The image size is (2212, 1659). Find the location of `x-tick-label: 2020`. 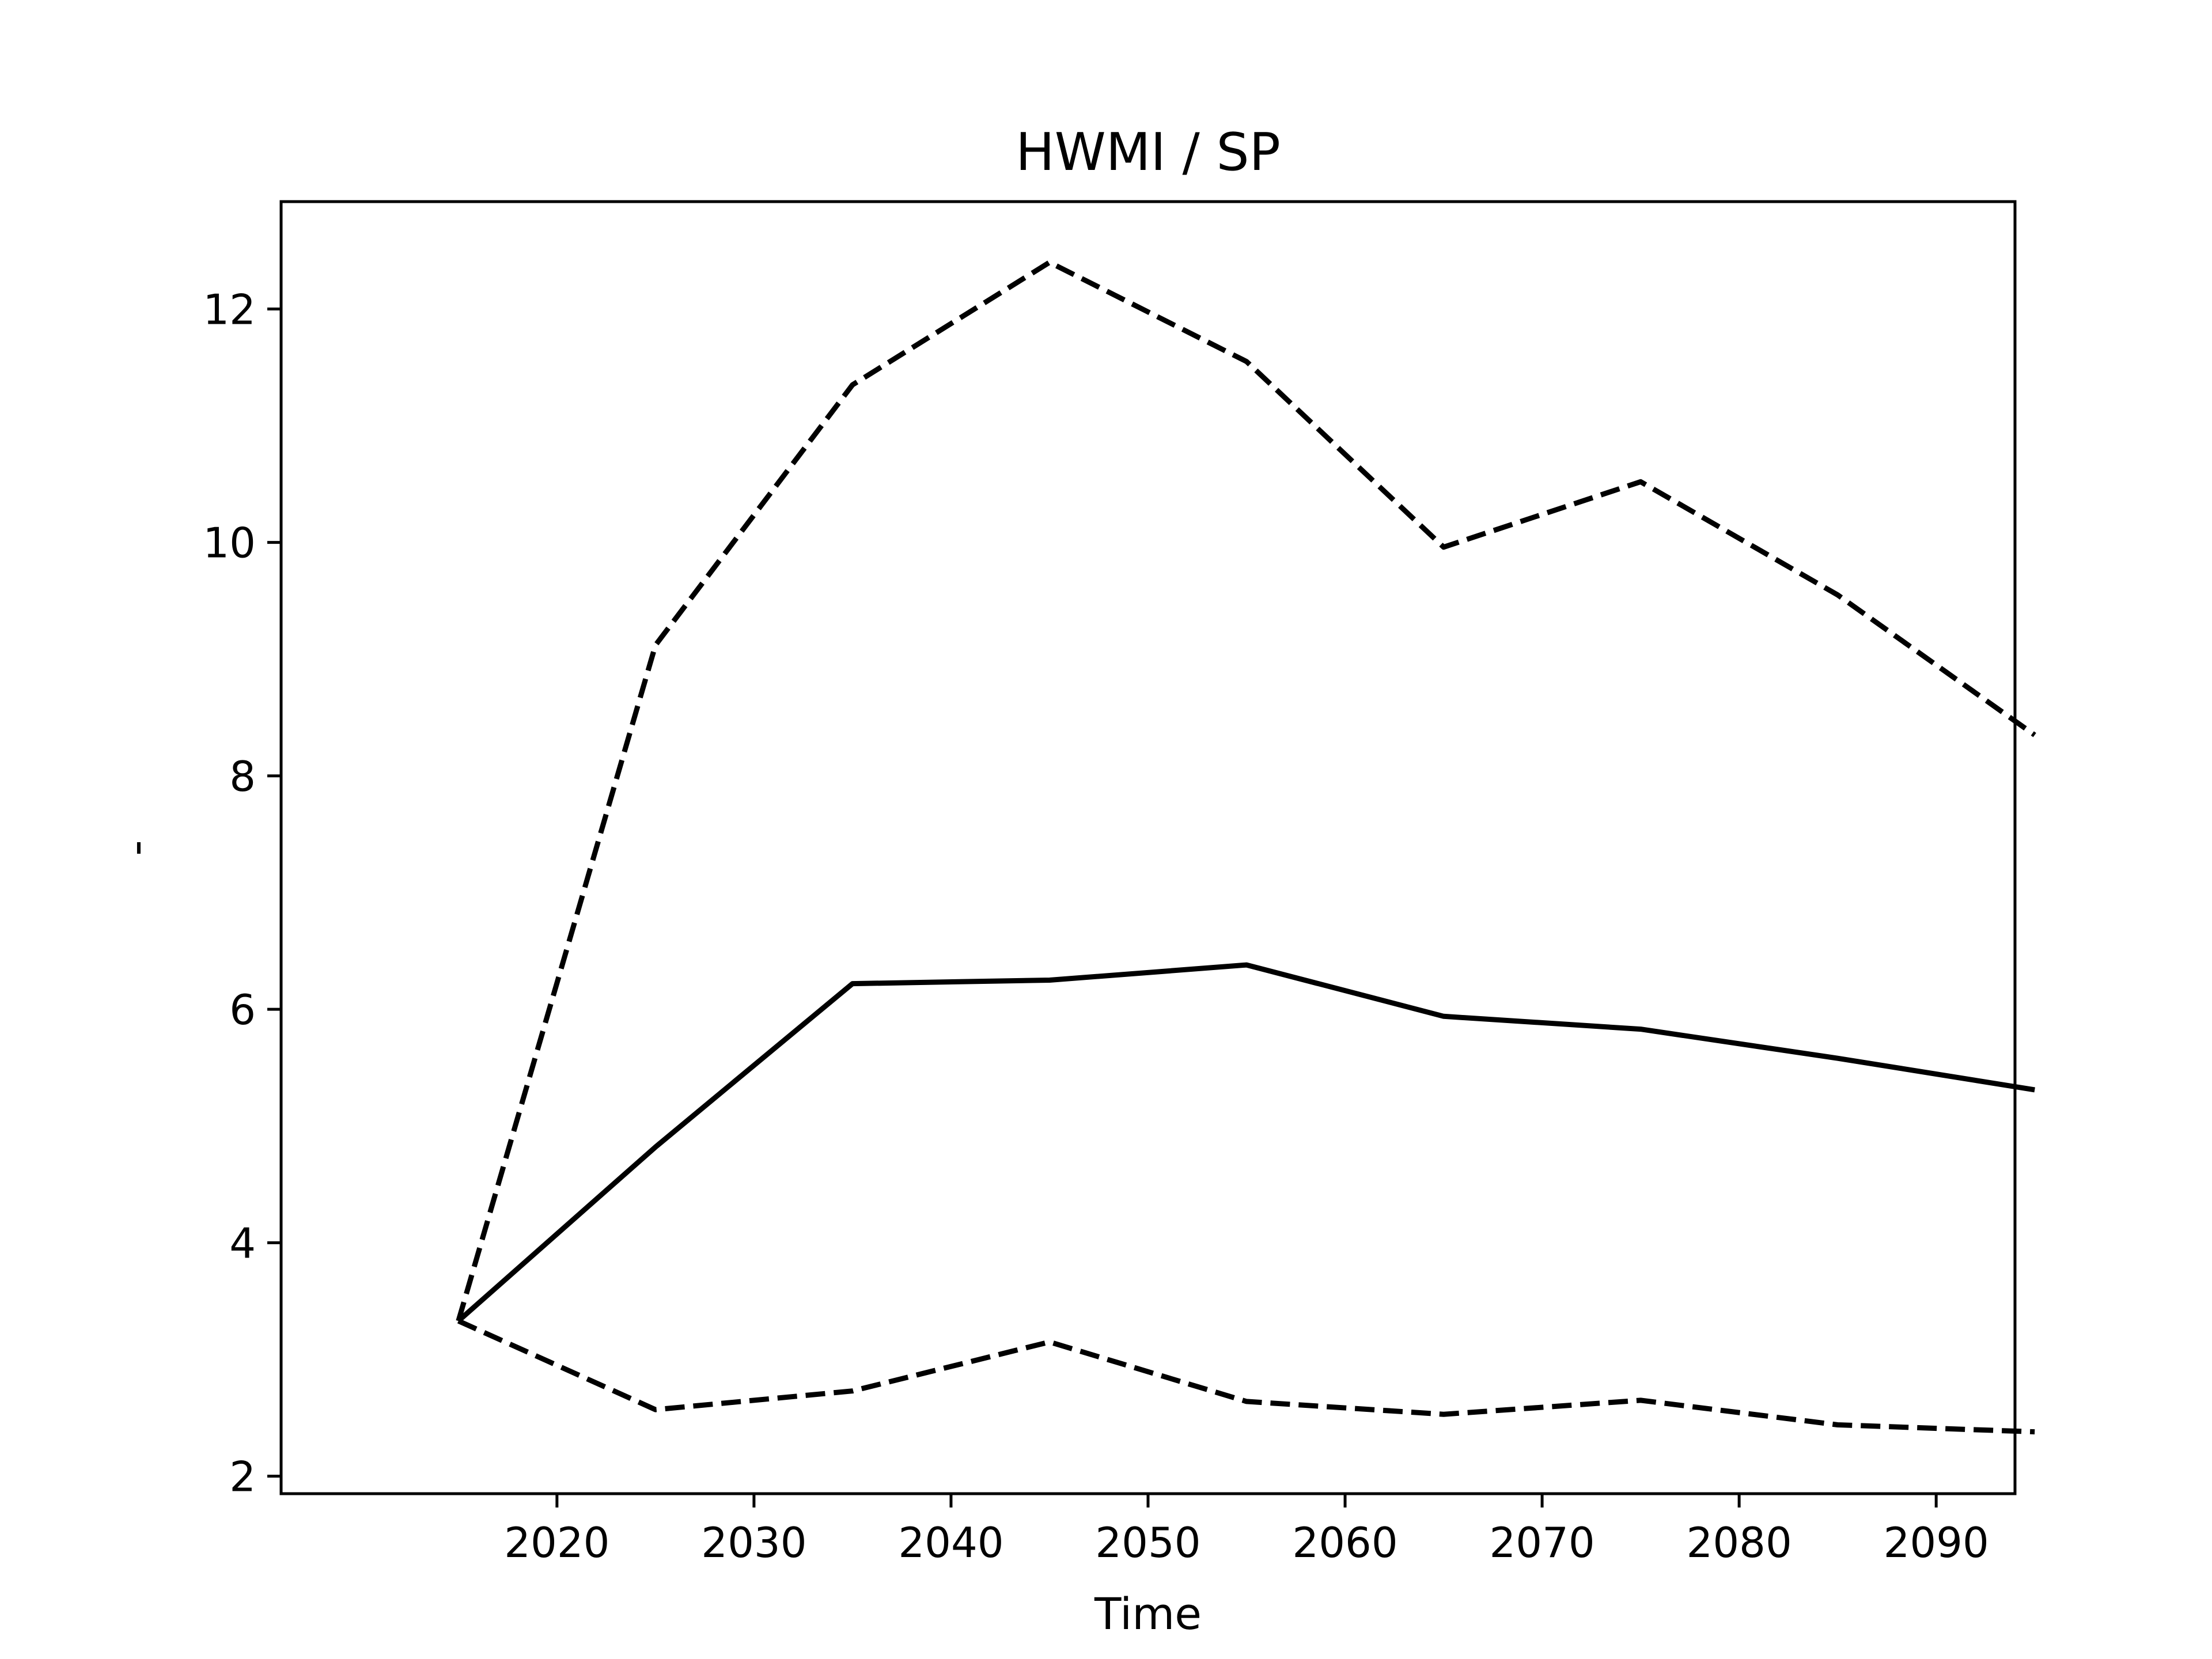

x-tick-label: 2020 is located at coordinates (556, 1542).